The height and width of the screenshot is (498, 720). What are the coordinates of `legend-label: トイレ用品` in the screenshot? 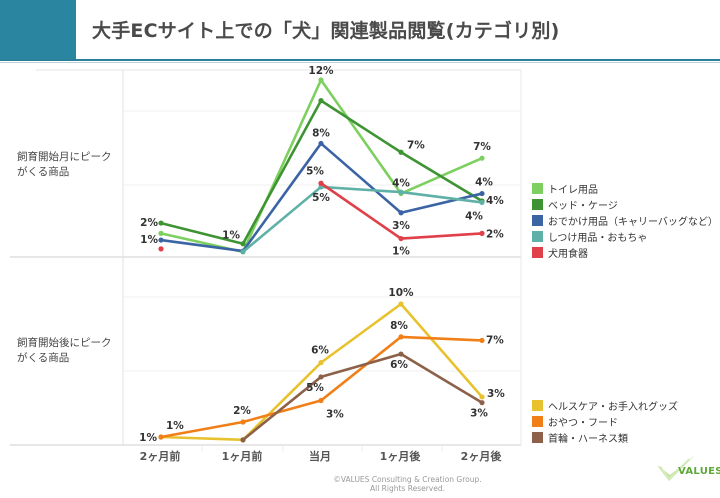 It's located at (573, 190).